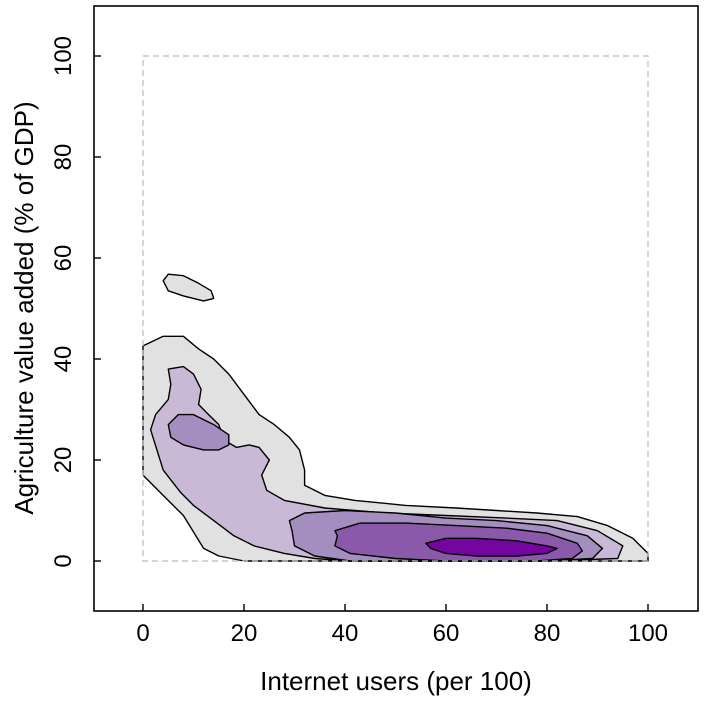  Describe the element at coordinates (63, 258) in the screenshot. I see `y-tick-label: 60` at that location.